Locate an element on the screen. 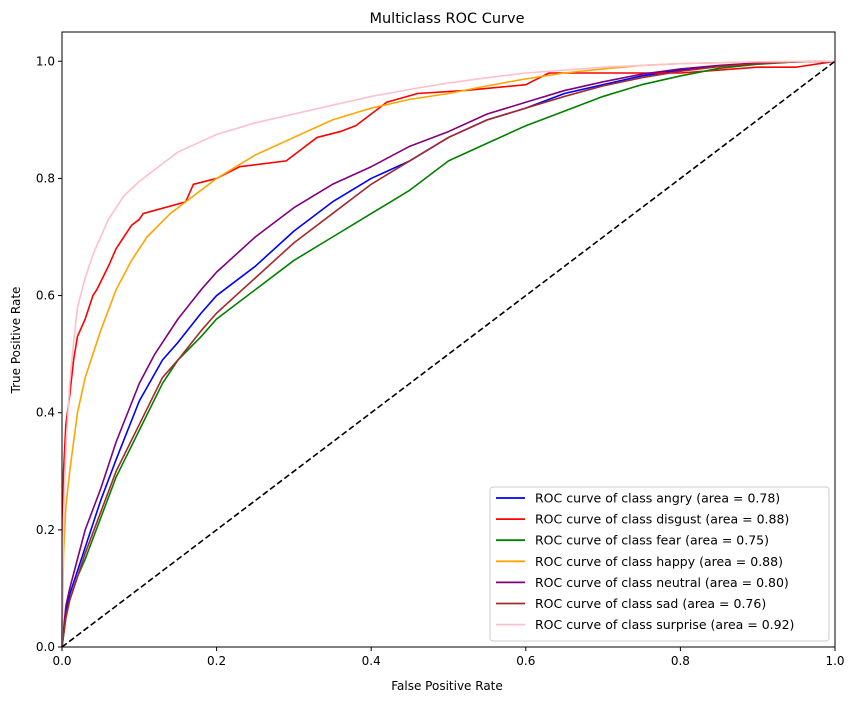 The height and width of the screenshot is (701, 857). legend-box is located at coordinates (659, 564).